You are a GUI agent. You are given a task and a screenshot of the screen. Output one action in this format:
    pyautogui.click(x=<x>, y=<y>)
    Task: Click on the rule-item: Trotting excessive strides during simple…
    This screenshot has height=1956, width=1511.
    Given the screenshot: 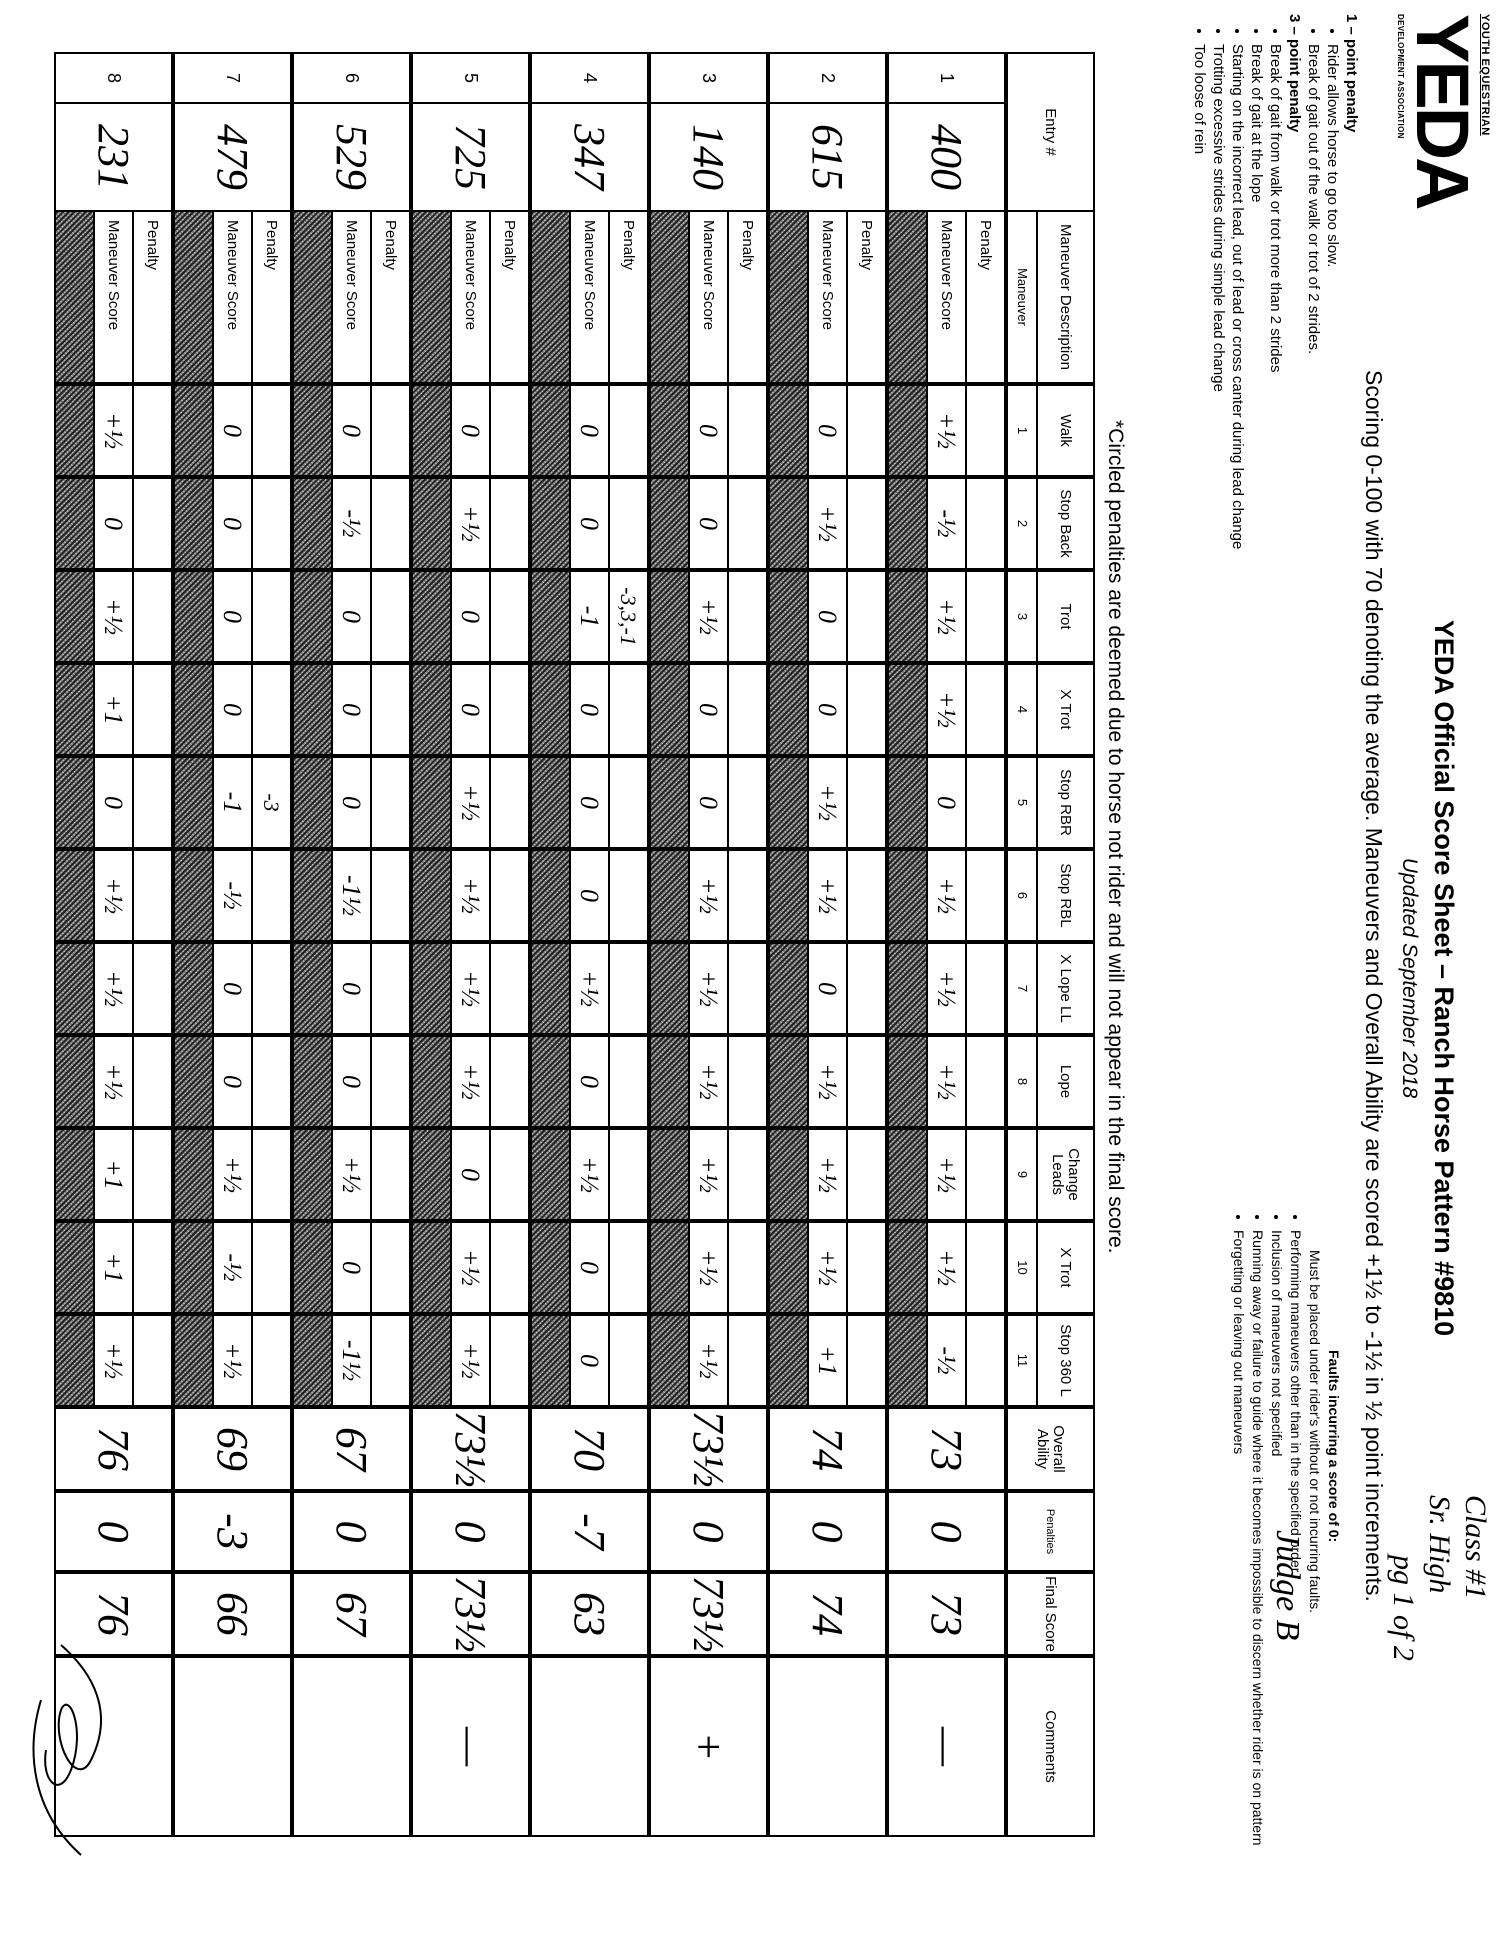 What is the action you would take?
    pyautogui.click(x=1218, y=296)
    